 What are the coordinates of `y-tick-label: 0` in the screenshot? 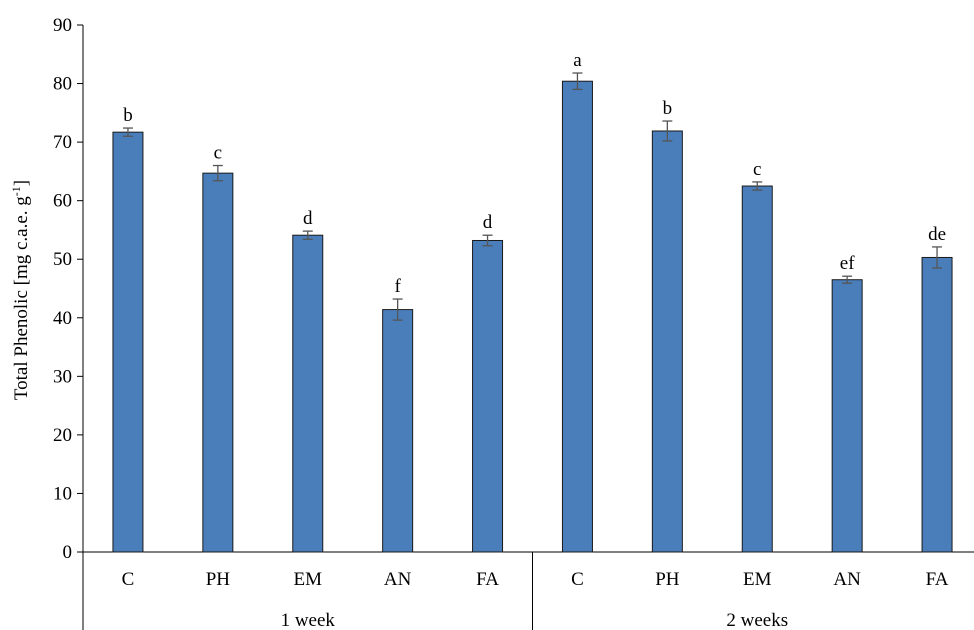 It's located at (68, 552).